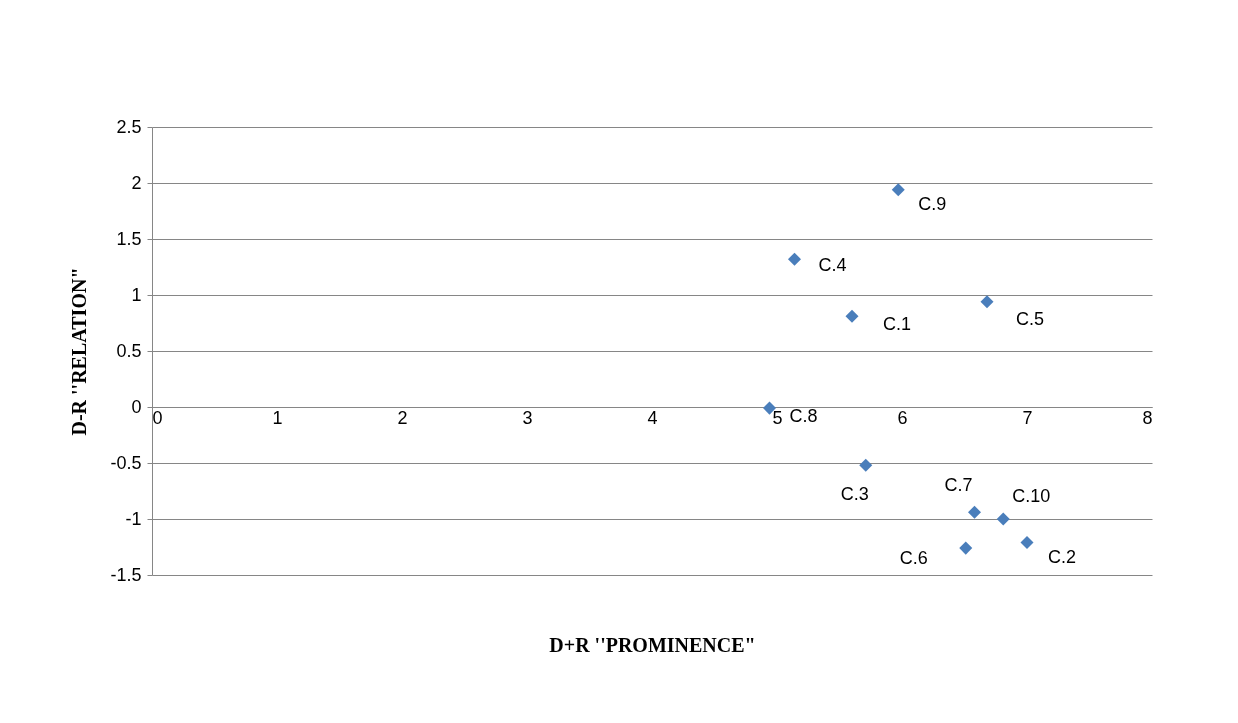 This screenshot has height=723, width=1238. I want to click on y-axis-title: D-R ''RELATION", so click(79, 351).